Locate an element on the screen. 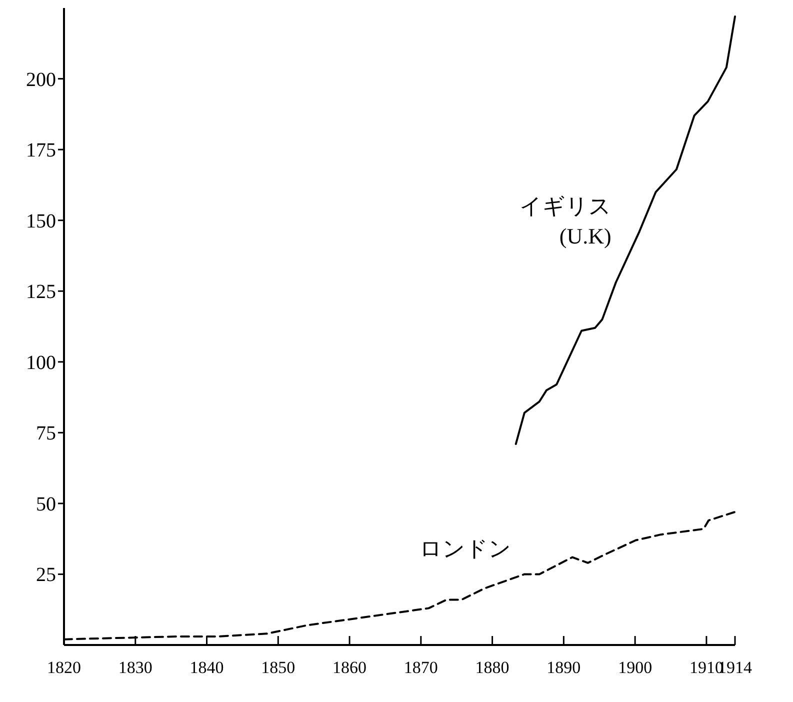 The image size is (793, 702). x-tick-label: 1890 is located at coordinates (563, 667).